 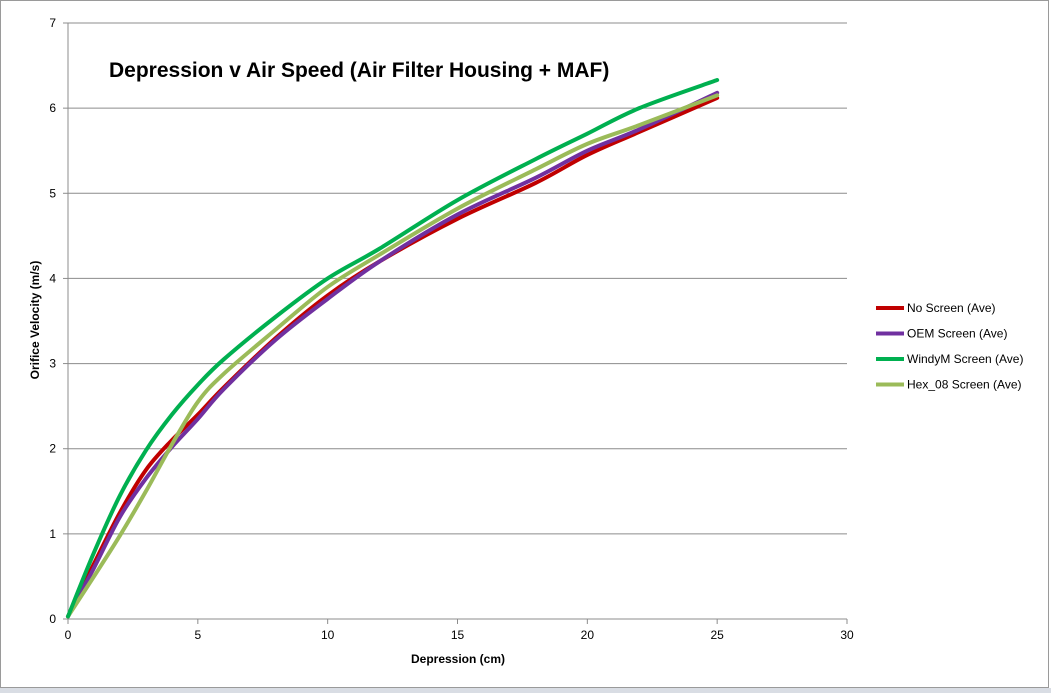 I want to click on x-tick-label: 0, so click(x=68, y=635).